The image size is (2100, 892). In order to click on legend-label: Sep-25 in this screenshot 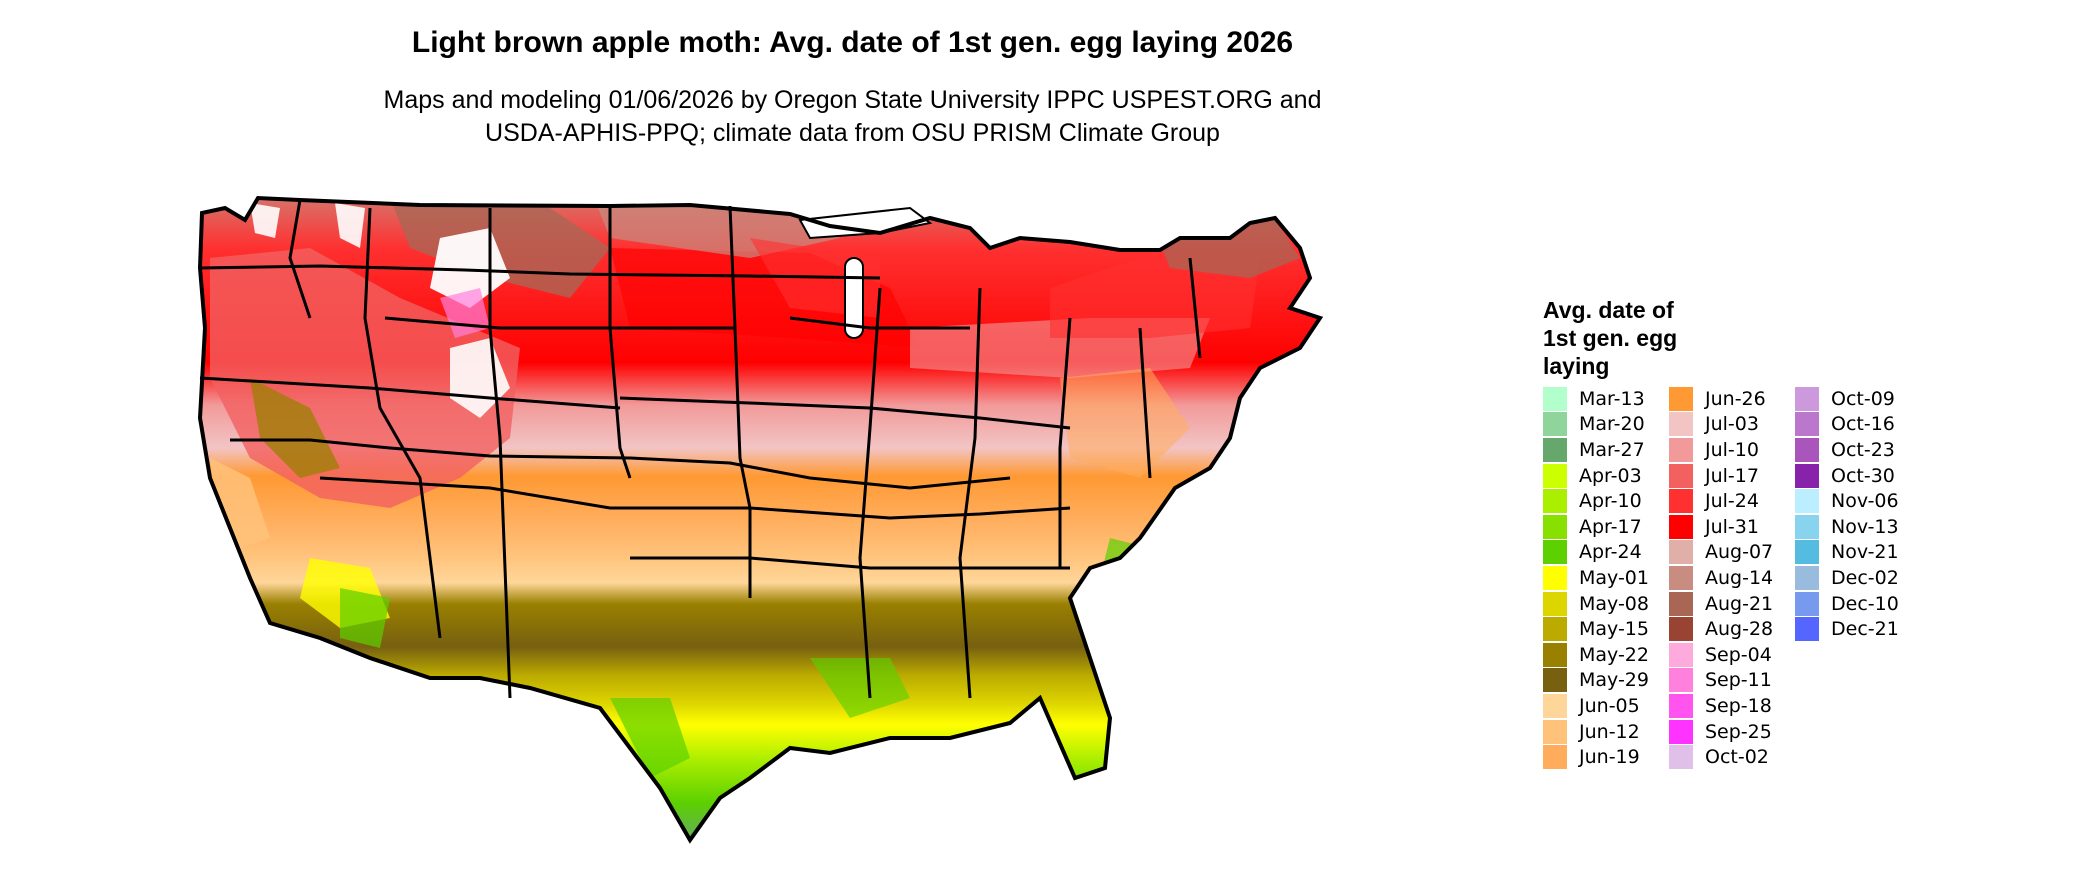, I will do `click(1738, 731)`.